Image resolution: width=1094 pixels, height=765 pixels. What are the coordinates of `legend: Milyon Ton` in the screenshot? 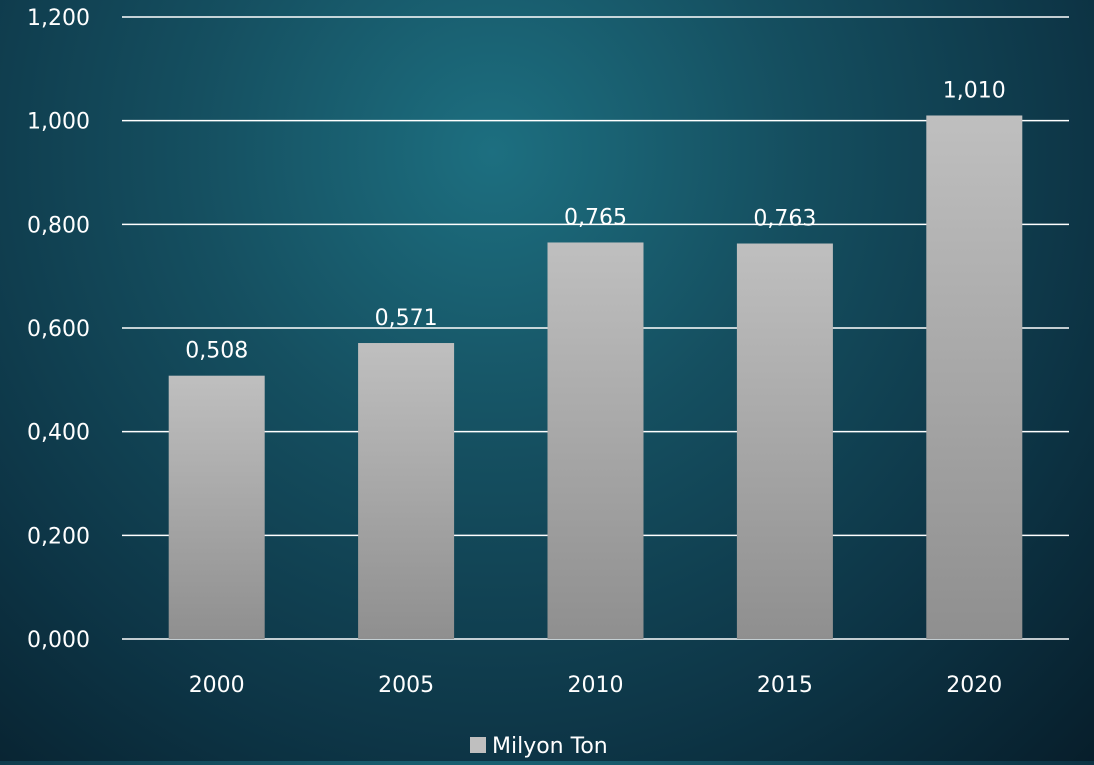 It's located at (539, 746).